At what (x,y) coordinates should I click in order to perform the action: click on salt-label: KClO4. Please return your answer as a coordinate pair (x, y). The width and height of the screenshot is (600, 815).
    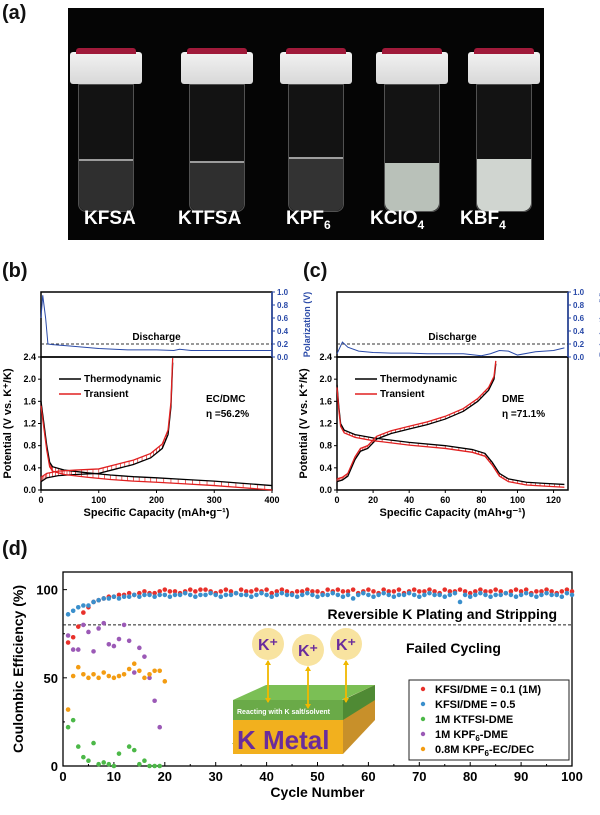
    Looking at the image, I should click on (397, 220).